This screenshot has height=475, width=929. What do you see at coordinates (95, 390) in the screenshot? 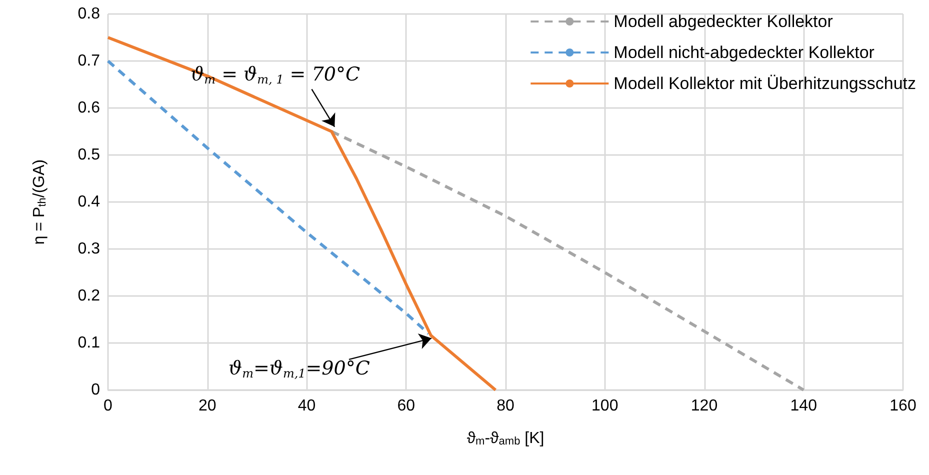
I see `y-tick-label: 0` at bounding box center [95, 390].